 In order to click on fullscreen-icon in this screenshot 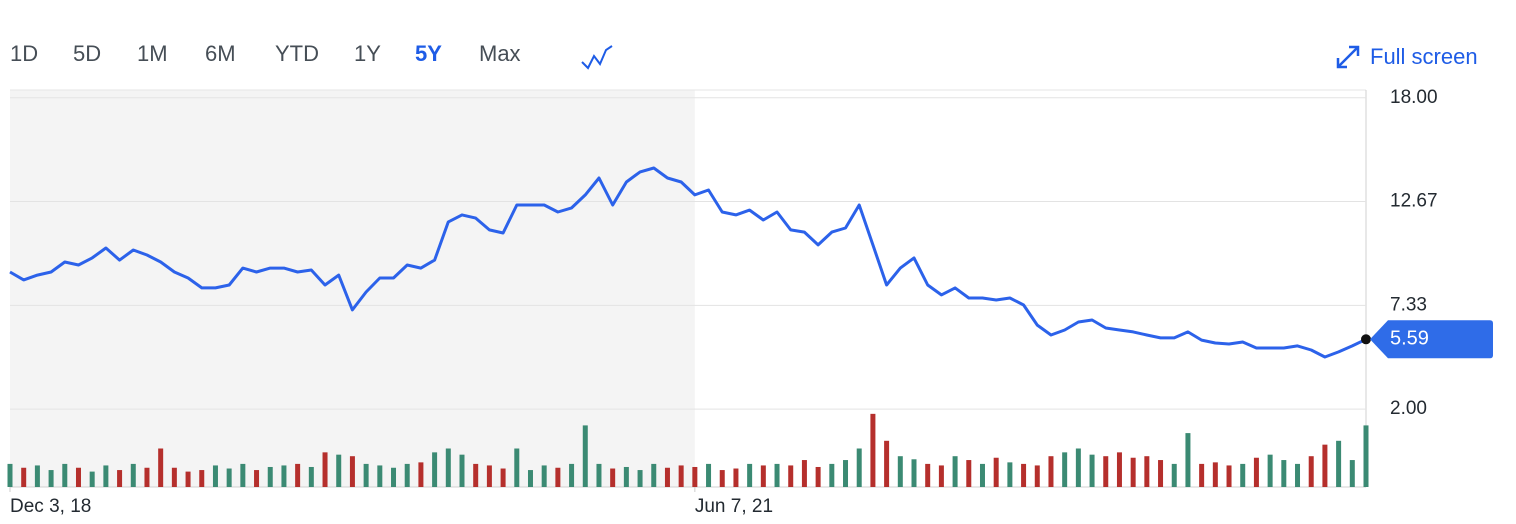, I will do `click(1348, 57)`.